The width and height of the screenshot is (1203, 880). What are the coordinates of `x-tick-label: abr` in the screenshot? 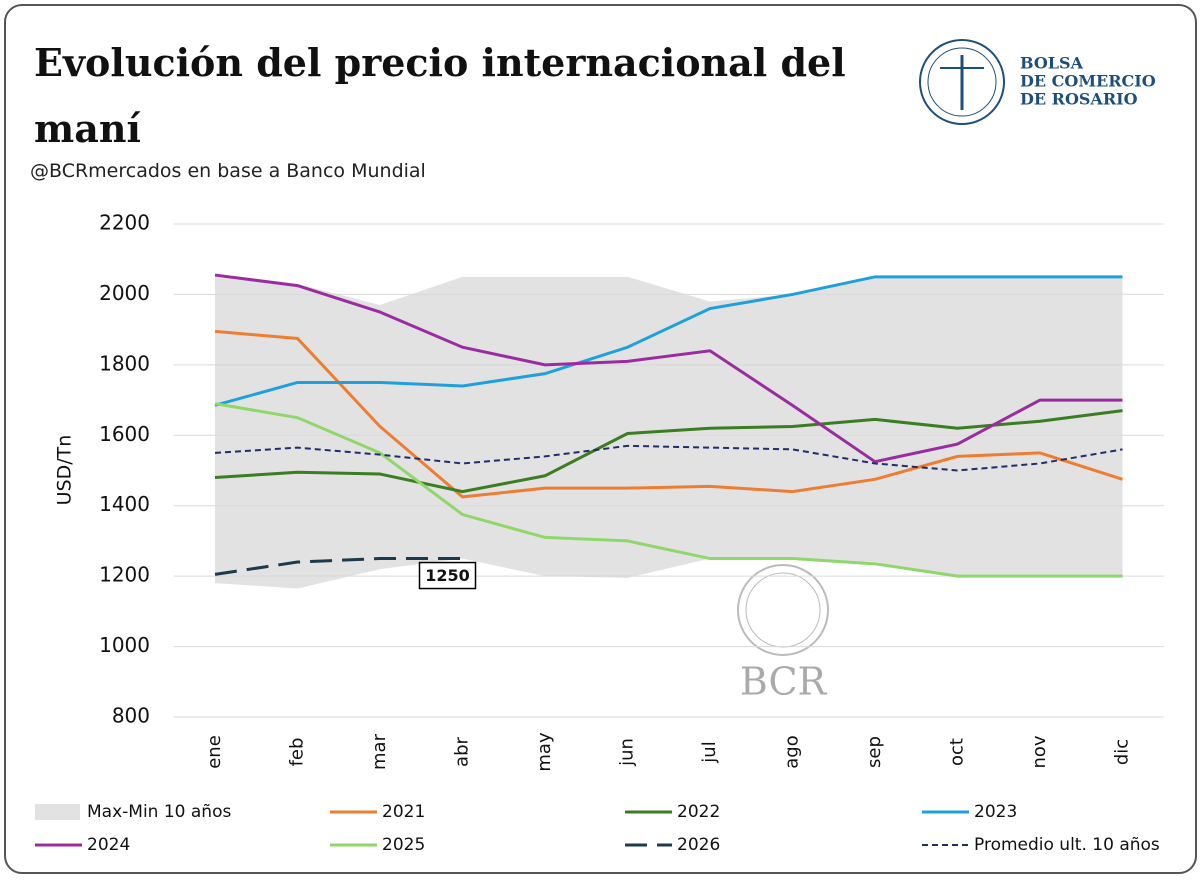 It's located at (462, 751).